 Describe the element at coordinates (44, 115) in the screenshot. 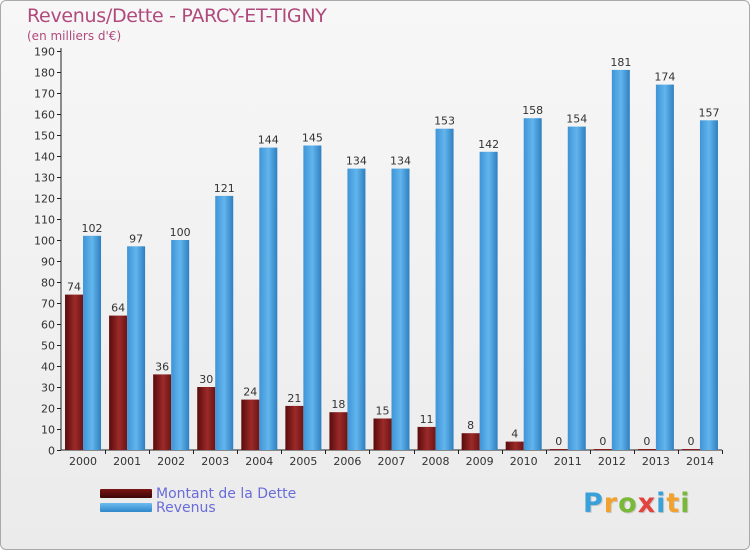

I see `y-tick-label: 160` at that location.